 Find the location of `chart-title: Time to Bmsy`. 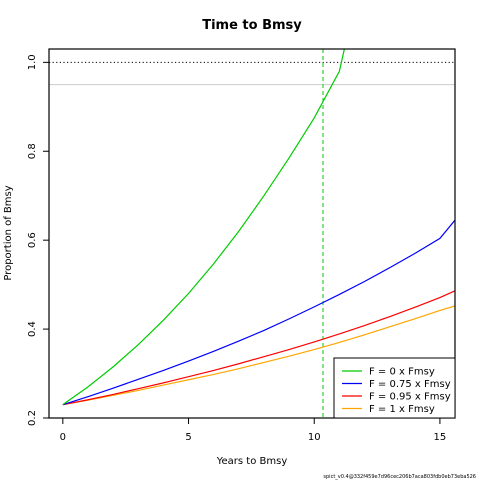

chart-title: Time to Bmsy is located at coordinates (252, 25).